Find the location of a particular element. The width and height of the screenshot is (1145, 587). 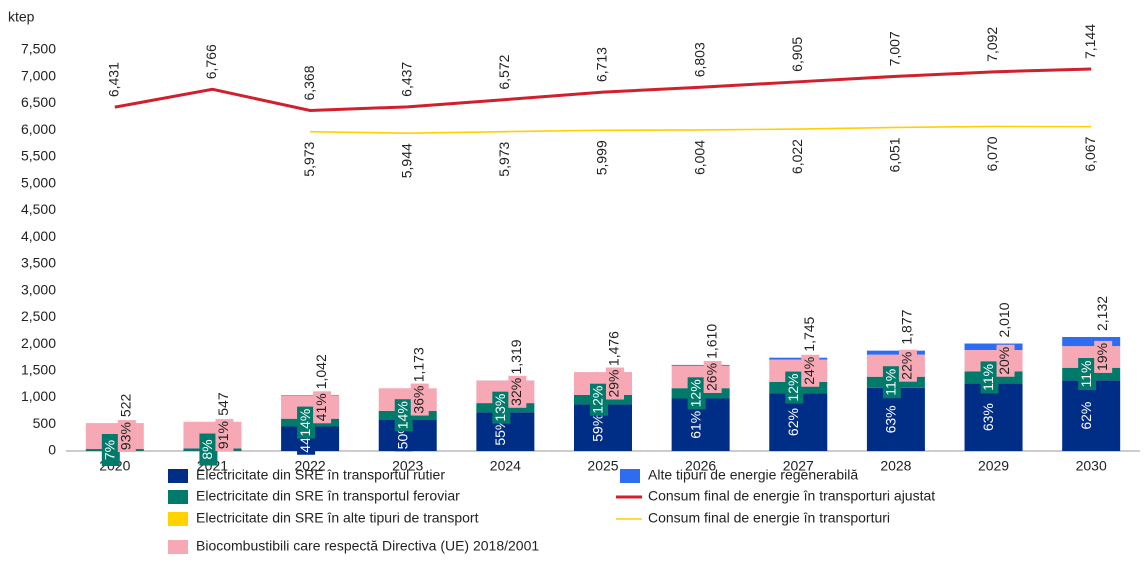

line-value-label: 7,092 is located at coordinates (992, 44).